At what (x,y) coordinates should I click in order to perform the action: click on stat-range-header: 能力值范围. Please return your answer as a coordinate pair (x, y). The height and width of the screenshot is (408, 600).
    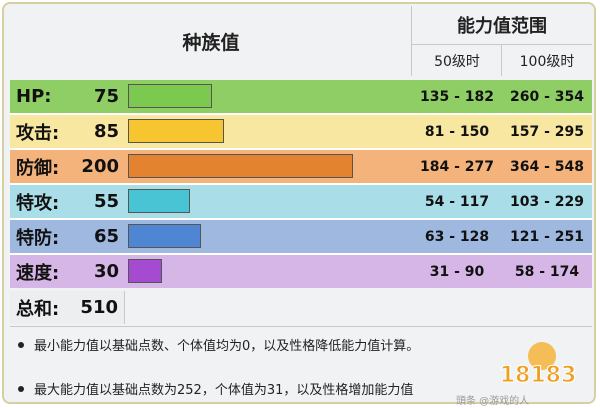
    Looking at the image, I should click on (502, 25).